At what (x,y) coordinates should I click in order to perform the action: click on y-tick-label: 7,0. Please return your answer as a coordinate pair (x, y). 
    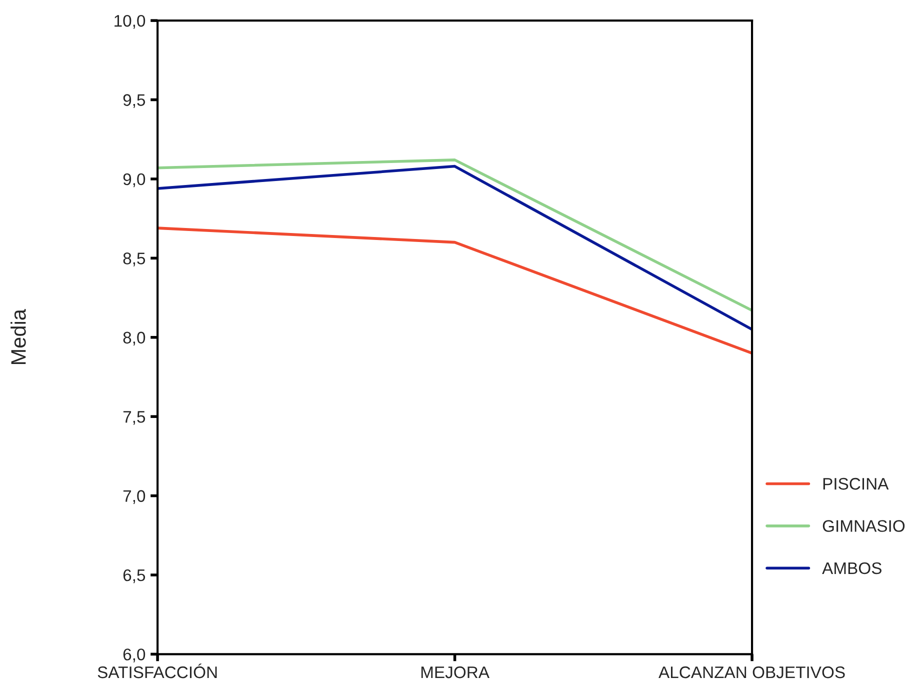
    Looking at the image, I should click on (134, 497).